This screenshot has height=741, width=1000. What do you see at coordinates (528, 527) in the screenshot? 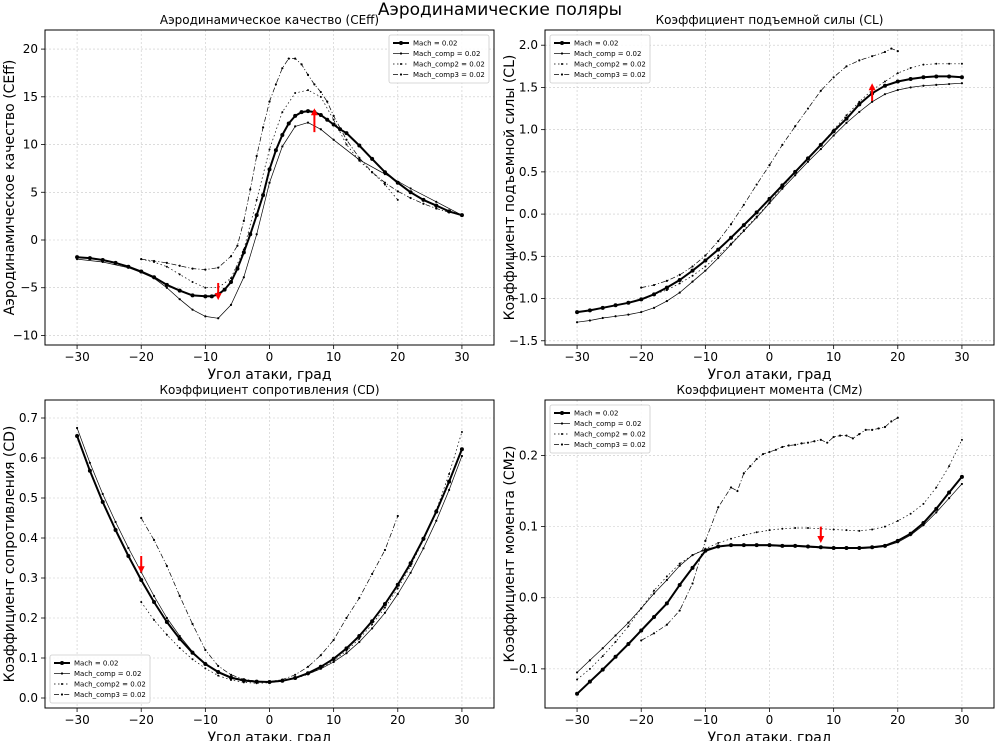
I see `y-tick-label: 0.1` at bounding box center [528, 527].